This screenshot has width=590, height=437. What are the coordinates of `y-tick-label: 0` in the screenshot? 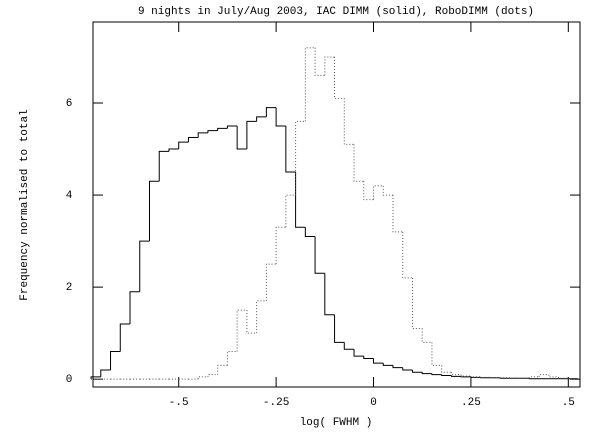 It's located at (69, 380).